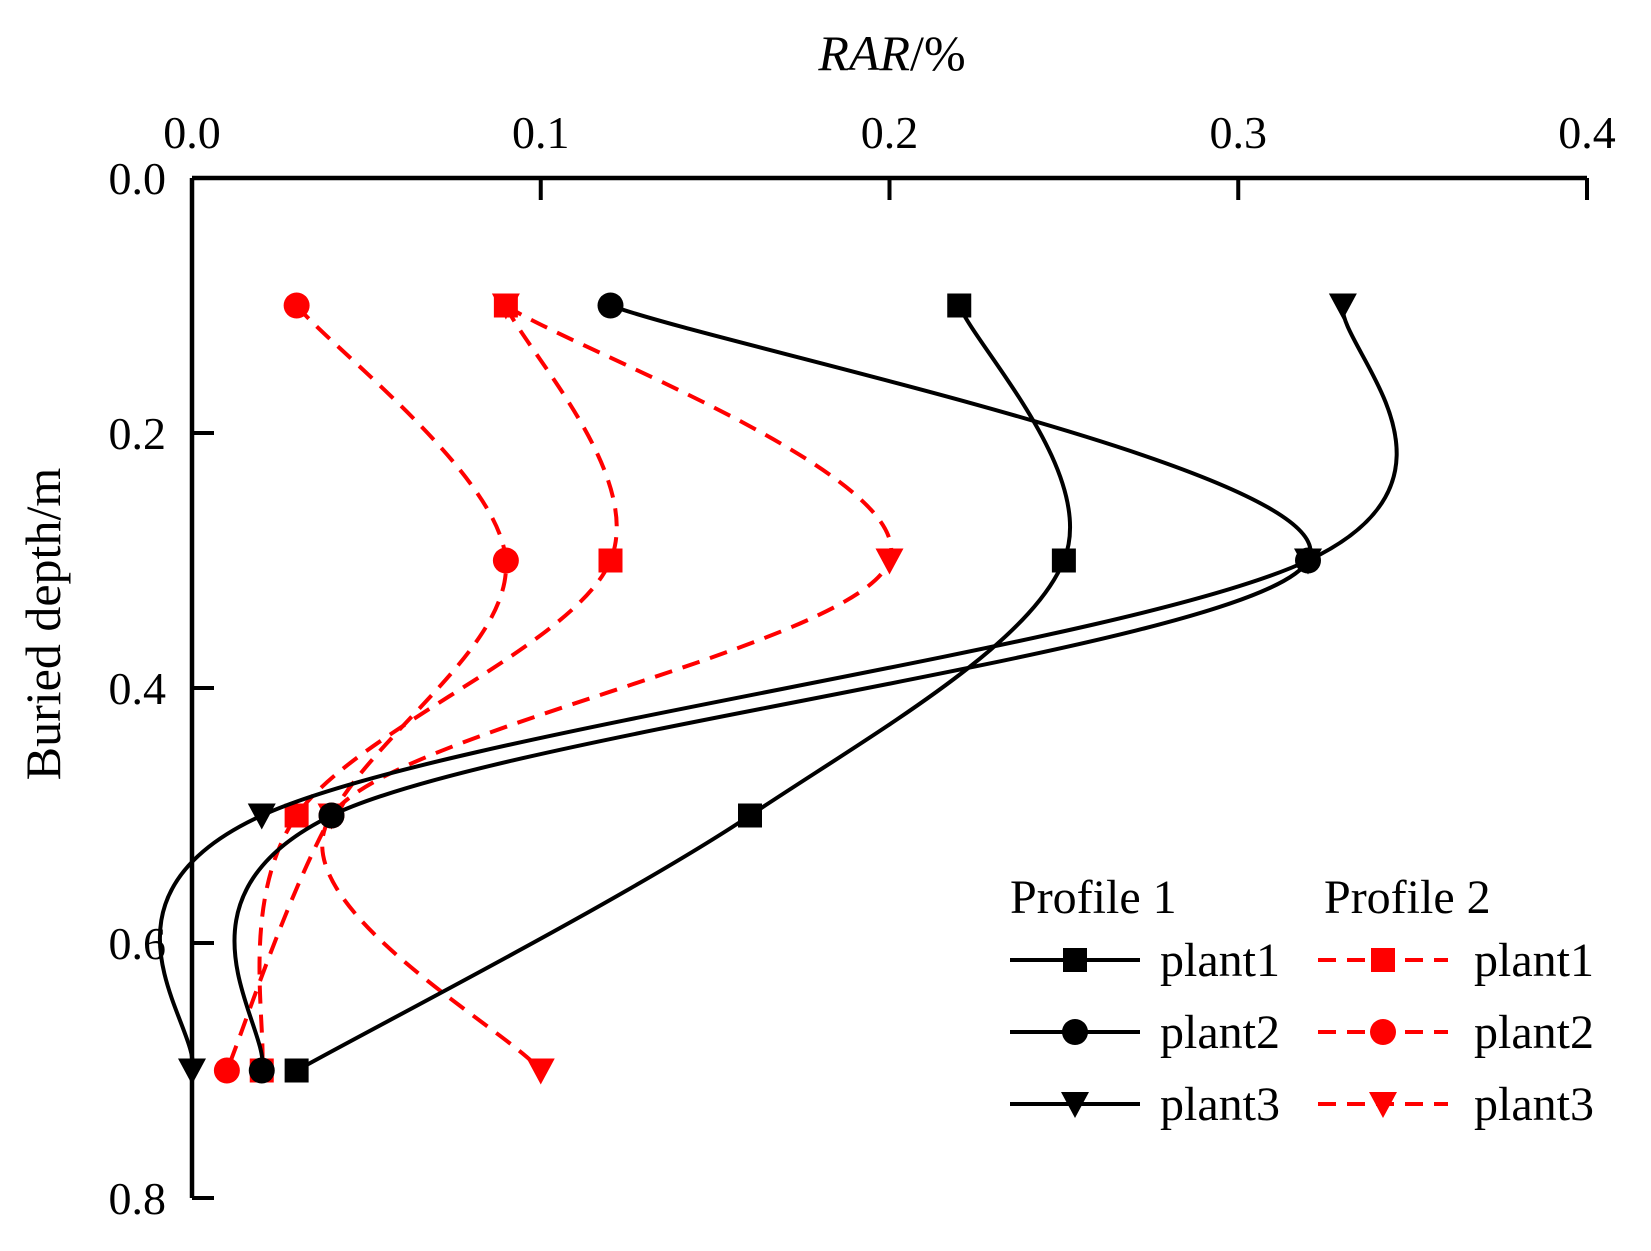  What do you see at coordinates (1407, 897) in the screenshot?
I see `legend-group-header: Profile 2` at bounding box center [1407, 897].